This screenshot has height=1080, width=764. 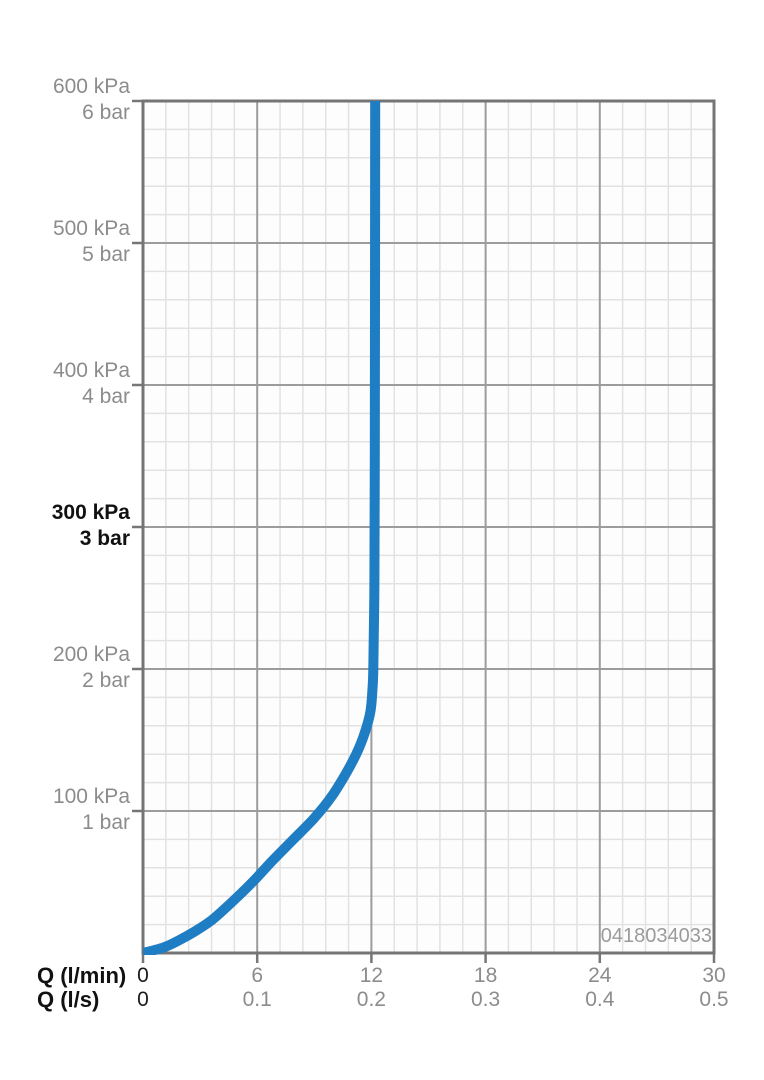 What do you see at coordinates (714, 975) in the screenshot?
I see `x-tick-label-l/min-30: 30` at bounding box center [714, 975].